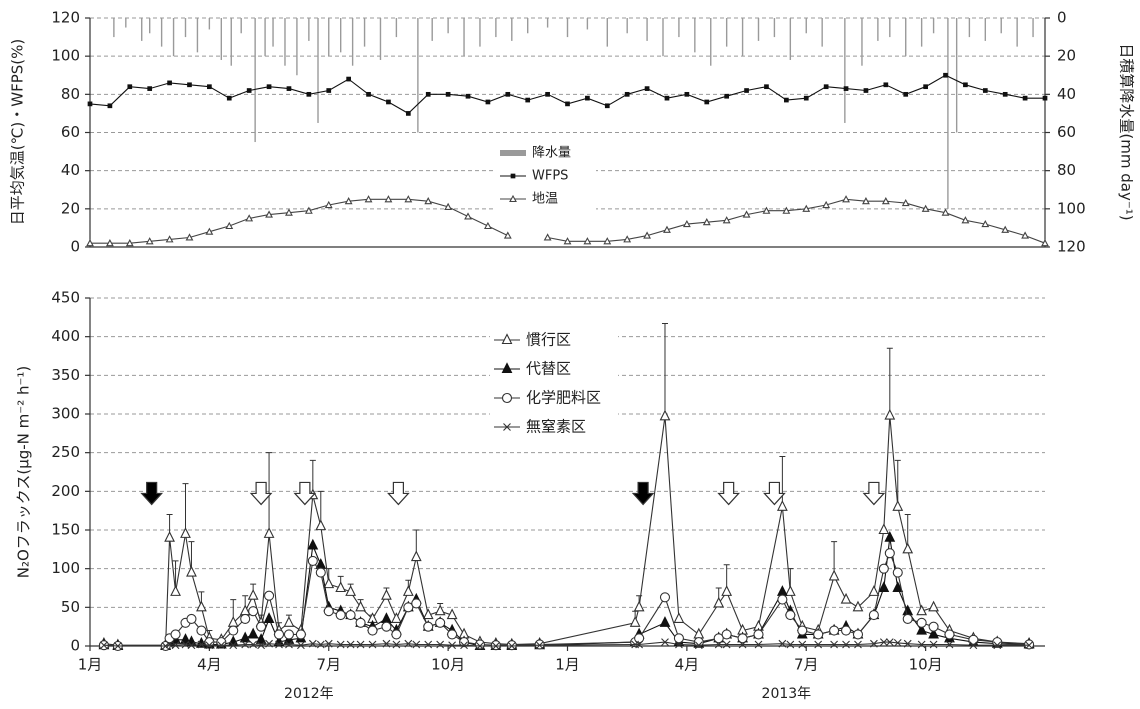 The width and height of the screenshot is (1140, 709). What do you see at coordinates (513, 153) in the screenshot?
I see `legend-swatch` at bounding box center [513, 153].